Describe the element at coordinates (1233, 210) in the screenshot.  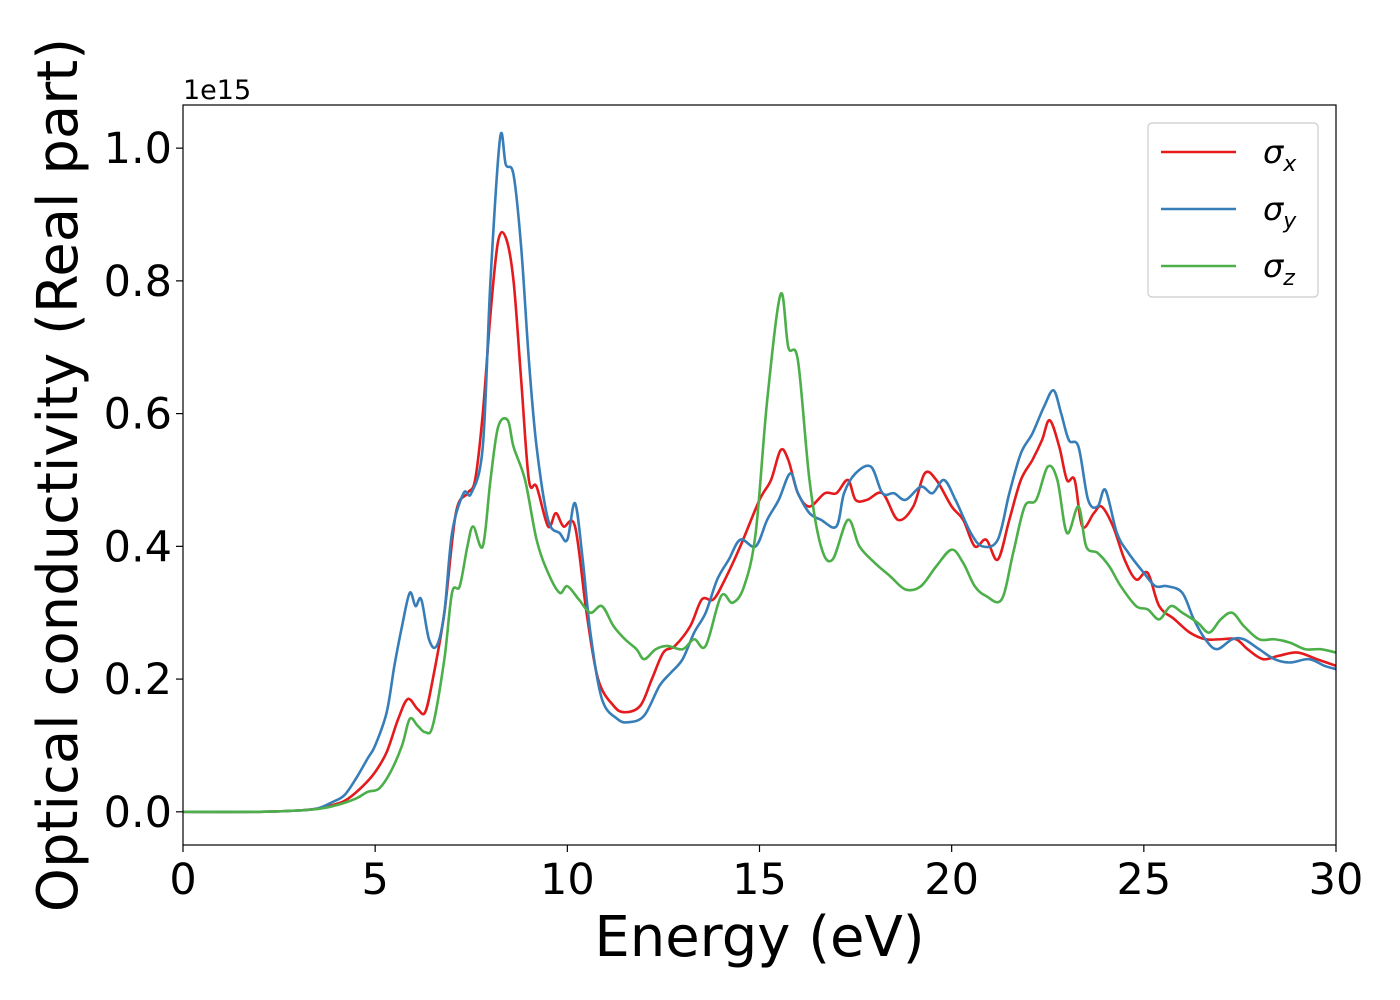
I see `legend: σx σy σz` at that location.